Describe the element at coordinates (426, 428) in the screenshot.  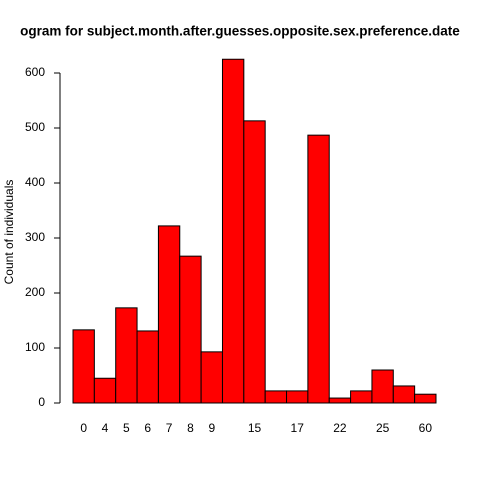
I see `x-tick-label: 60` at that location.